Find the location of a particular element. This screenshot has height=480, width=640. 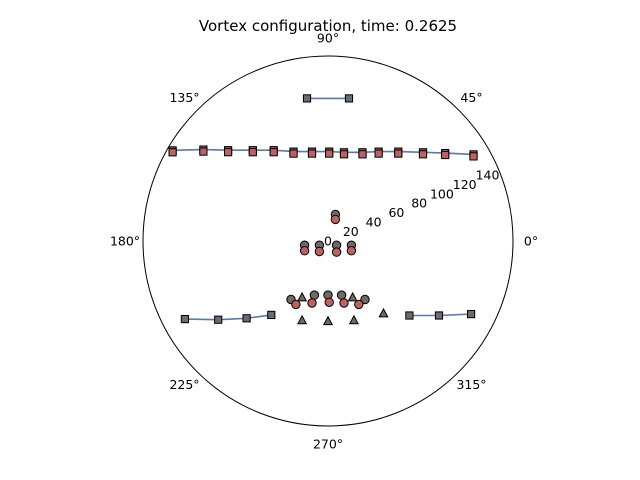

r-tick-label: 40 is located at coordinates (374, 222).